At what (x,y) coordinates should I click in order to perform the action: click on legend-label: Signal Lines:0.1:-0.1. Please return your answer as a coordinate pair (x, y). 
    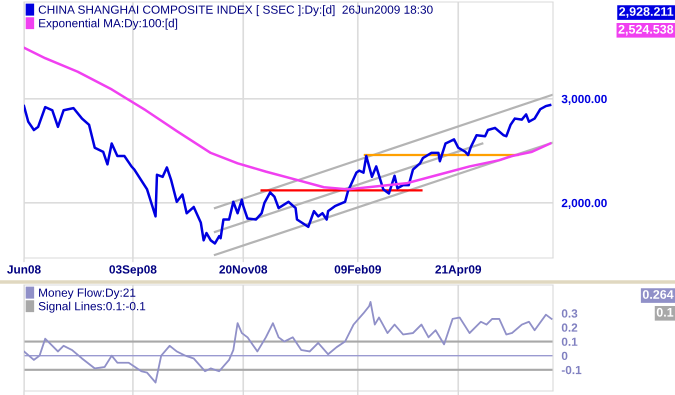
    Looking at the image, I should click on (92, 307).